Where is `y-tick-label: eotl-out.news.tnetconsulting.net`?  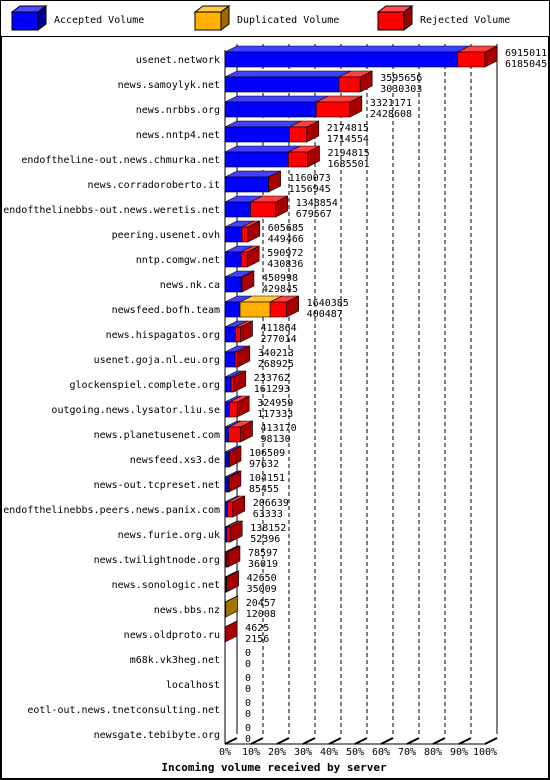 y-tick-label: eotl-out.news.tnetconsulting.net is located at coordinates (123, 710).